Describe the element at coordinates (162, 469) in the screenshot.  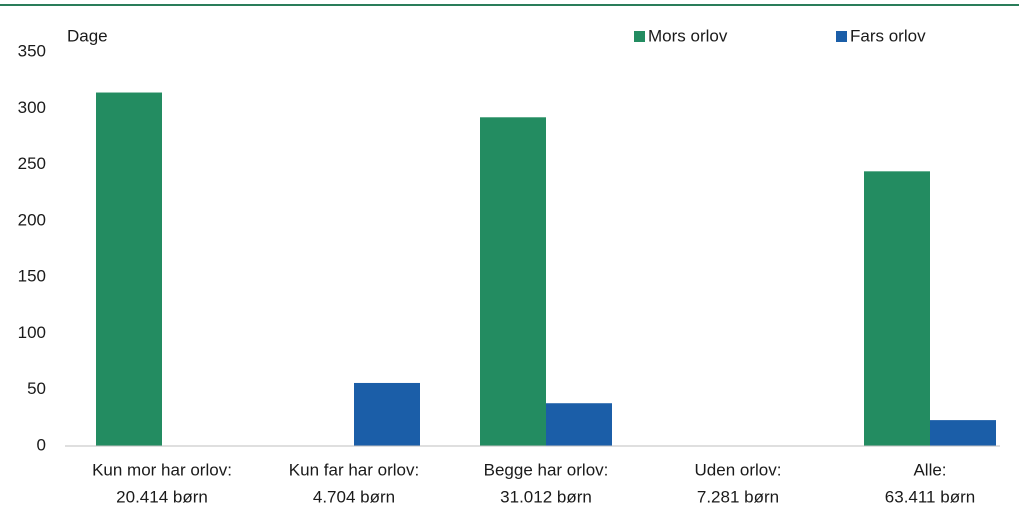
I see `x-tick-label: Kun mor har orlov:` at that location.